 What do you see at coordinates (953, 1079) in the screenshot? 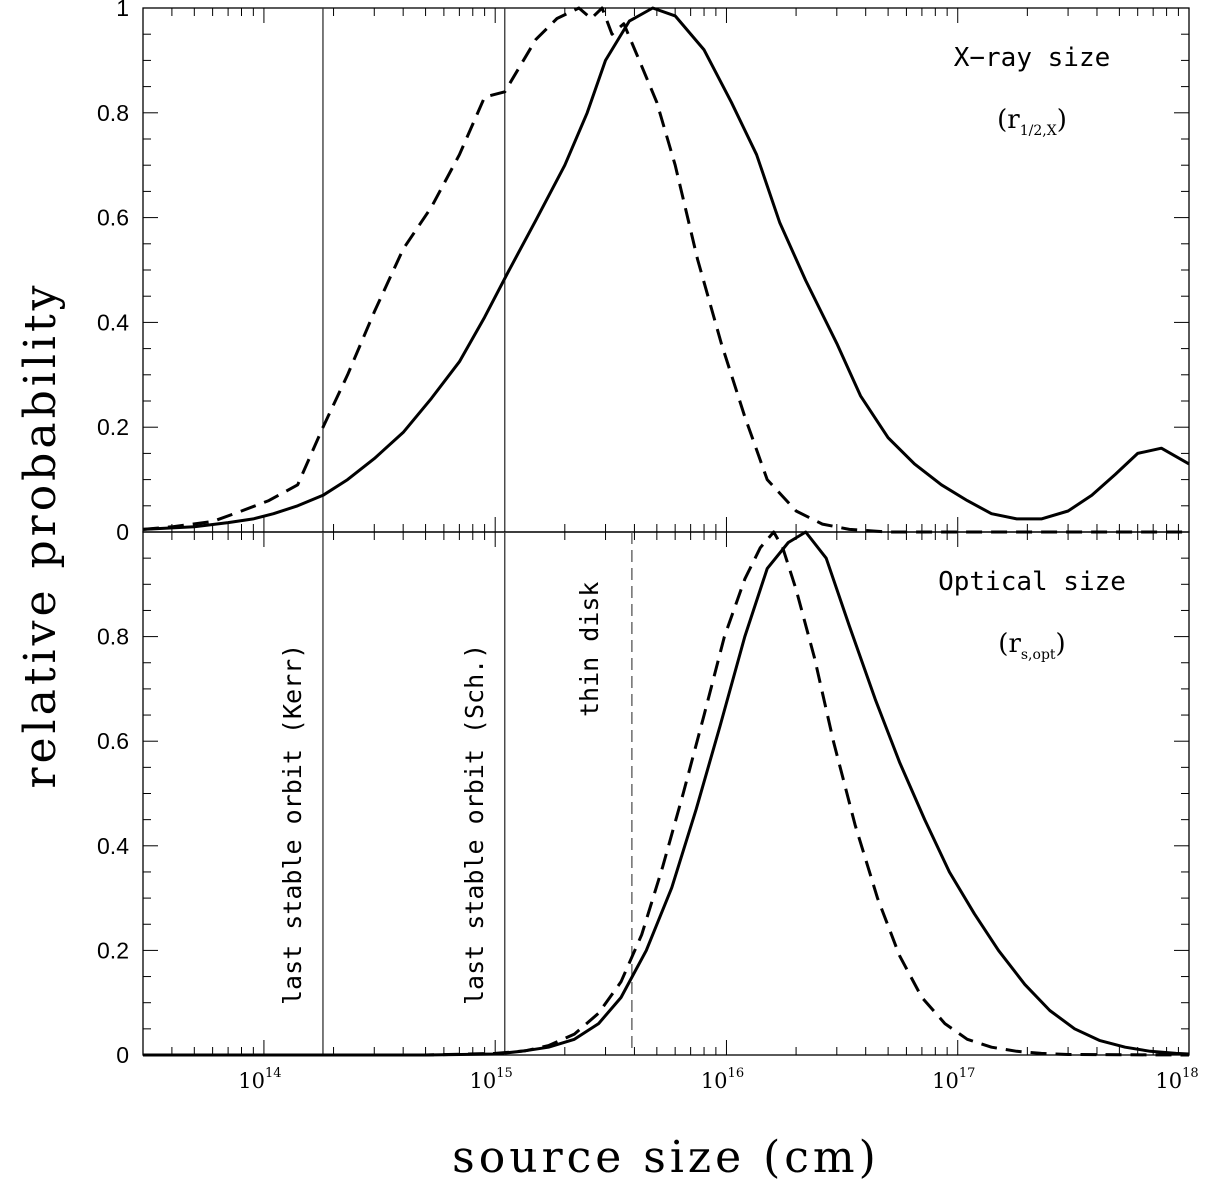
I see `x-tick-label: 1017` at bounding box center [953, 1079].